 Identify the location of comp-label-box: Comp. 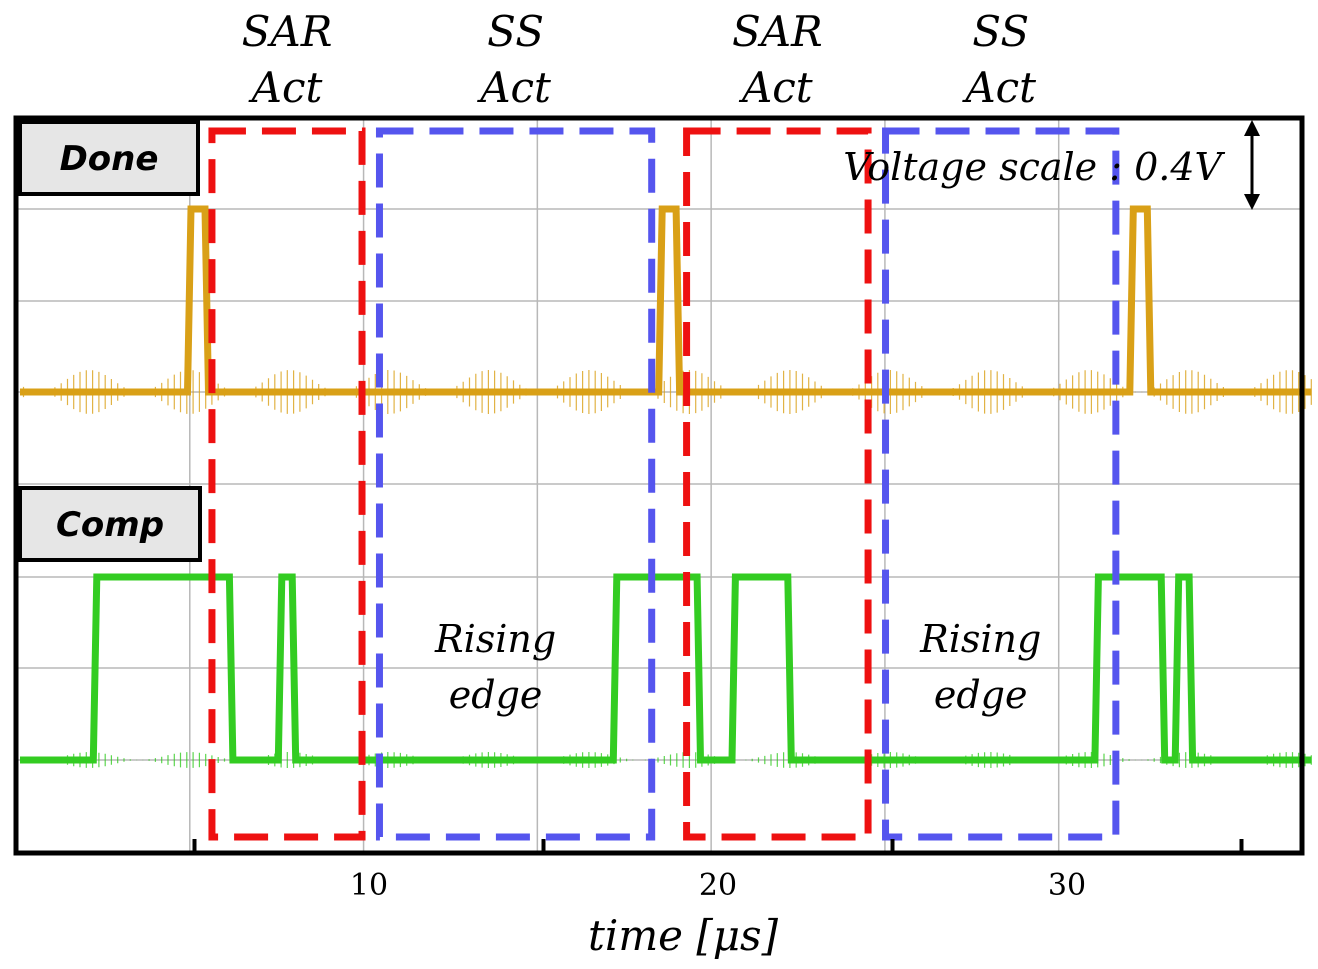
(110, 524).